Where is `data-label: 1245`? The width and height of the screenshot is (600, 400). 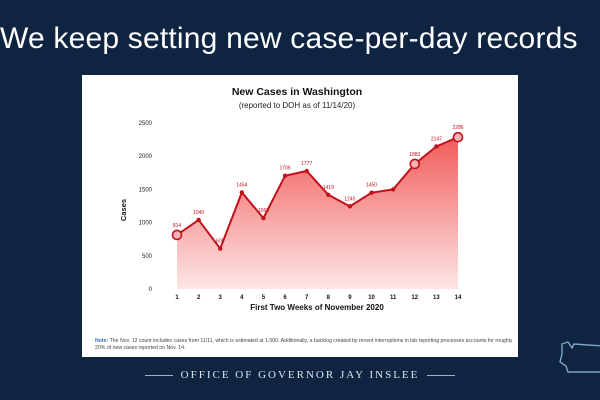
data-label: 1245 is located at coordinates (349, 199).